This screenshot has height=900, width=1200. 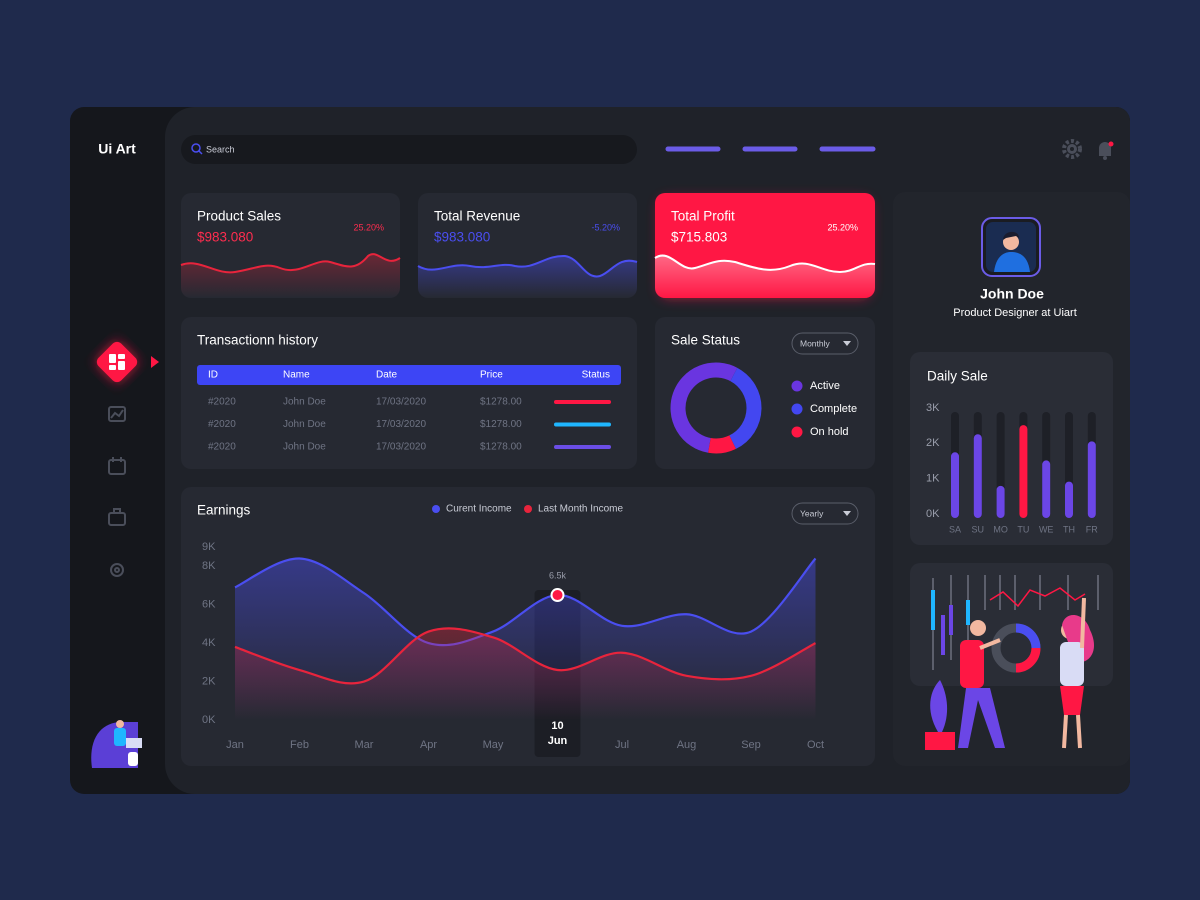 I want to click on transactions-title: Transactionn history, so click(x=257, y=340).